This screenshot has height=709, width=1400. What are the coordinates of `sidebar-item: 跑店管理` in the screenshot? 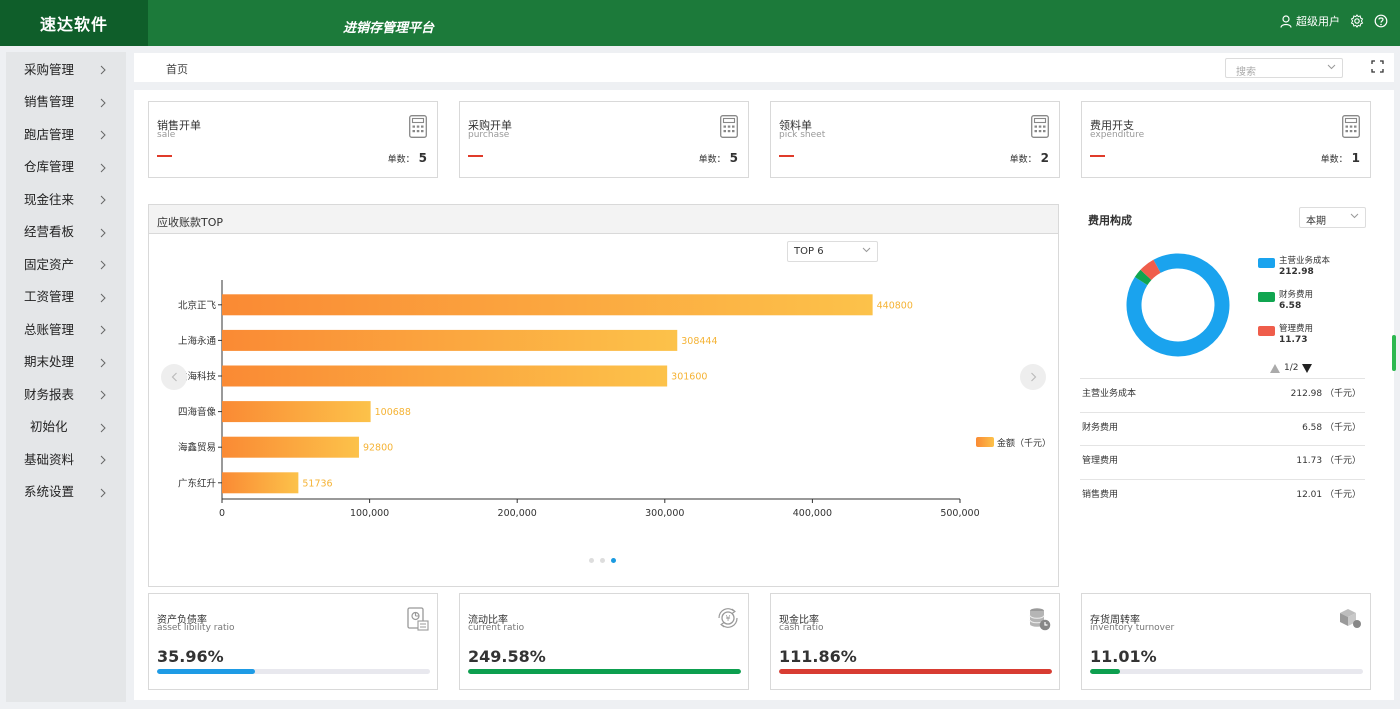 It's located at (66, 133).